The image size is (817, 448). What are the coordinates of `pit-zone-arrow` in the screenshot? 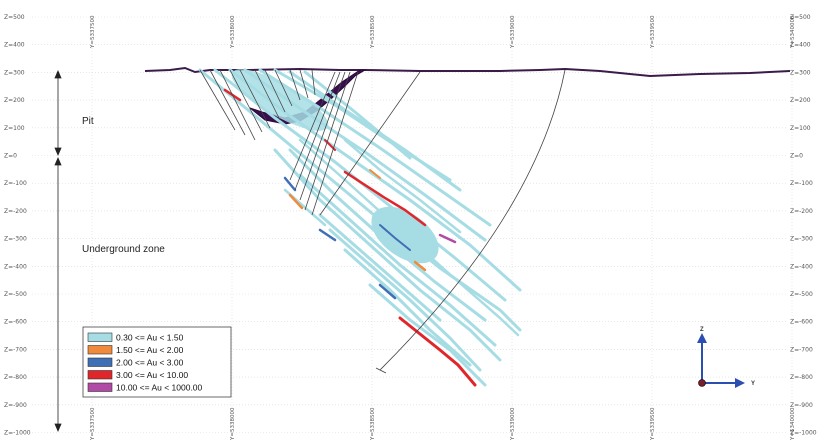 It's located at (58, 113).